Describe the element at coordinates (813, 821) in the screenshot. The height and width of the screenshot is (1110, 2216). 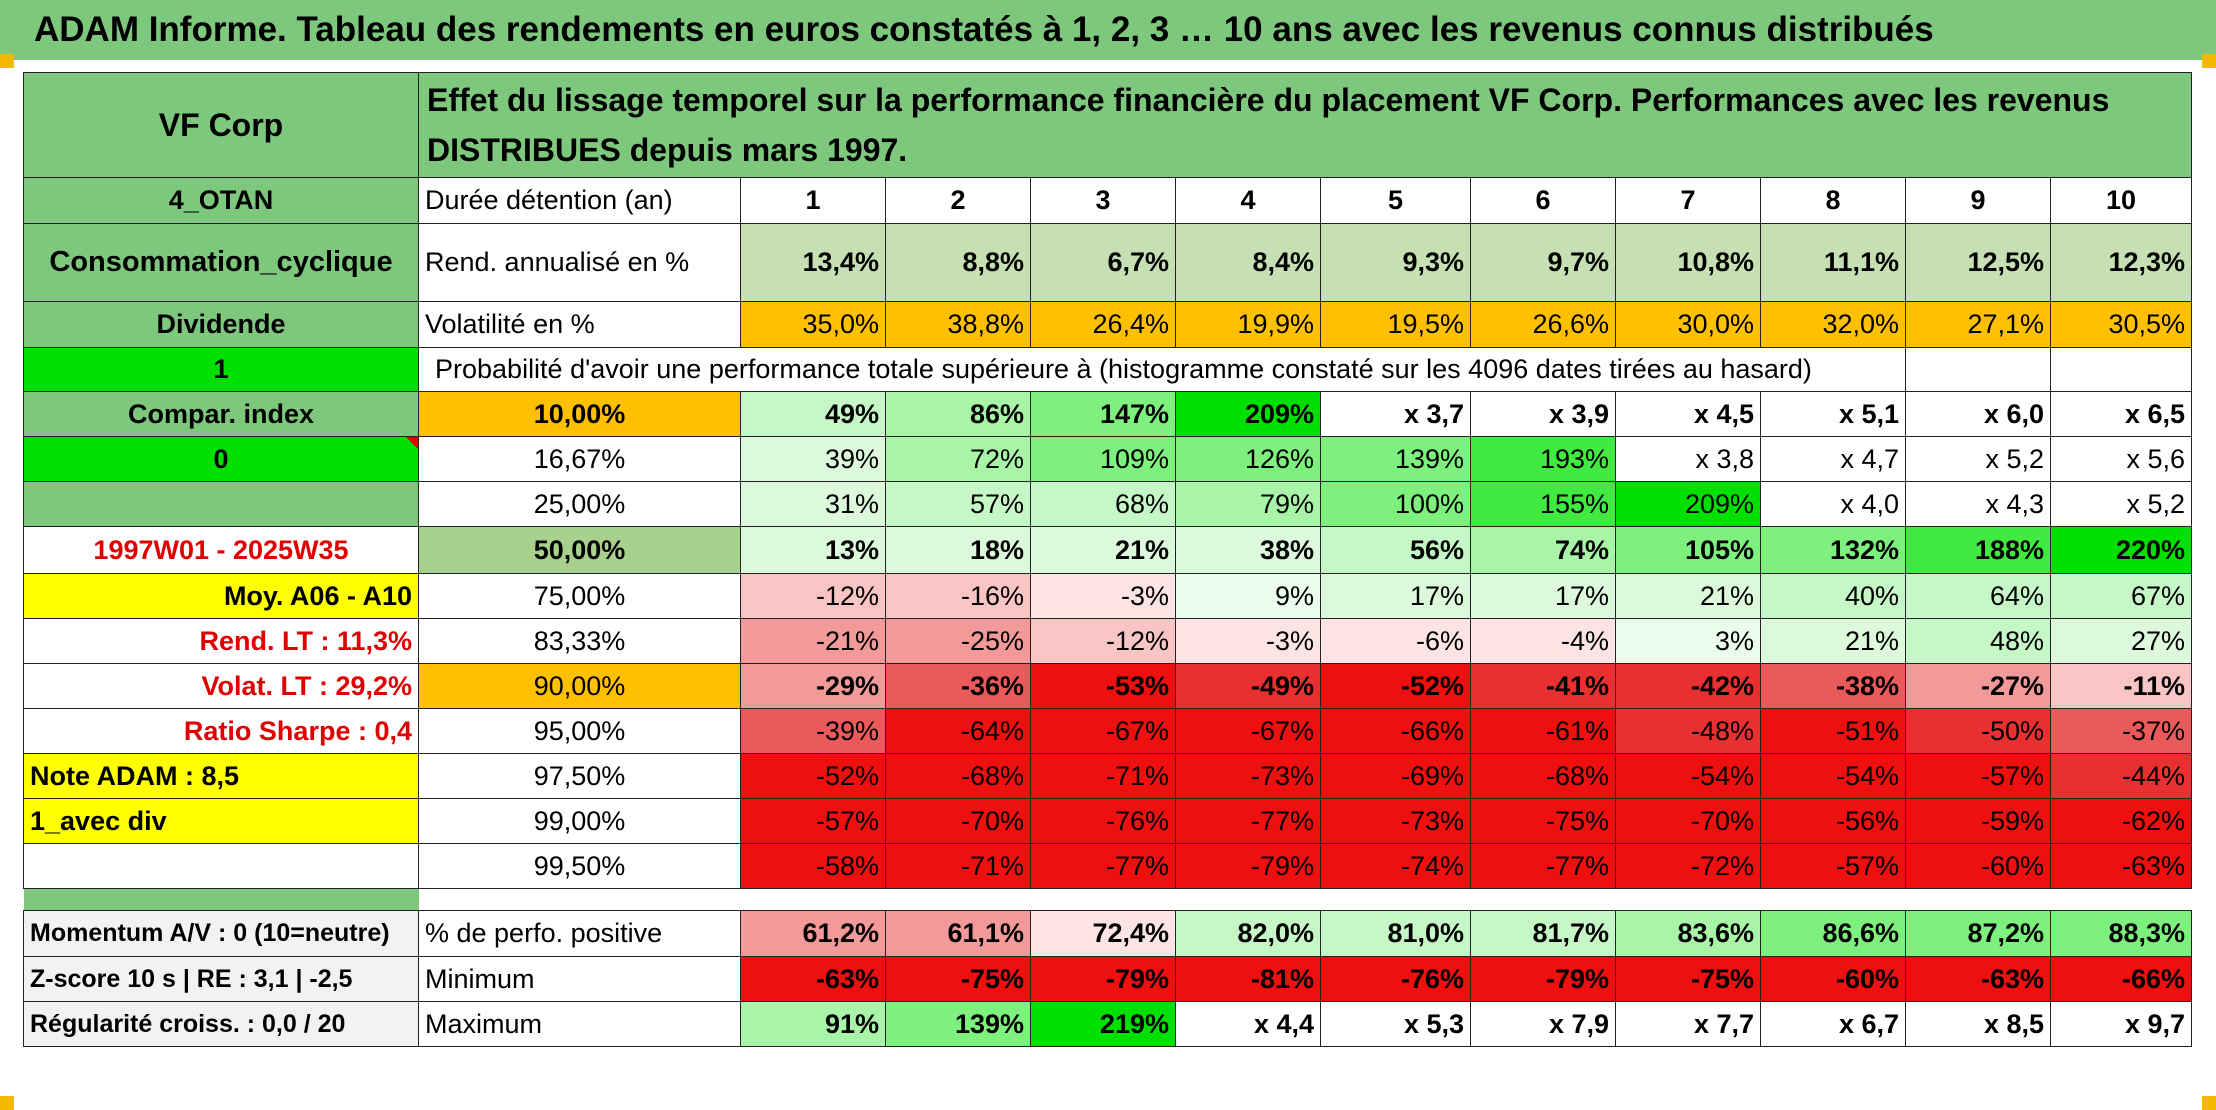
I see `percentile-value: -57%` at that location.